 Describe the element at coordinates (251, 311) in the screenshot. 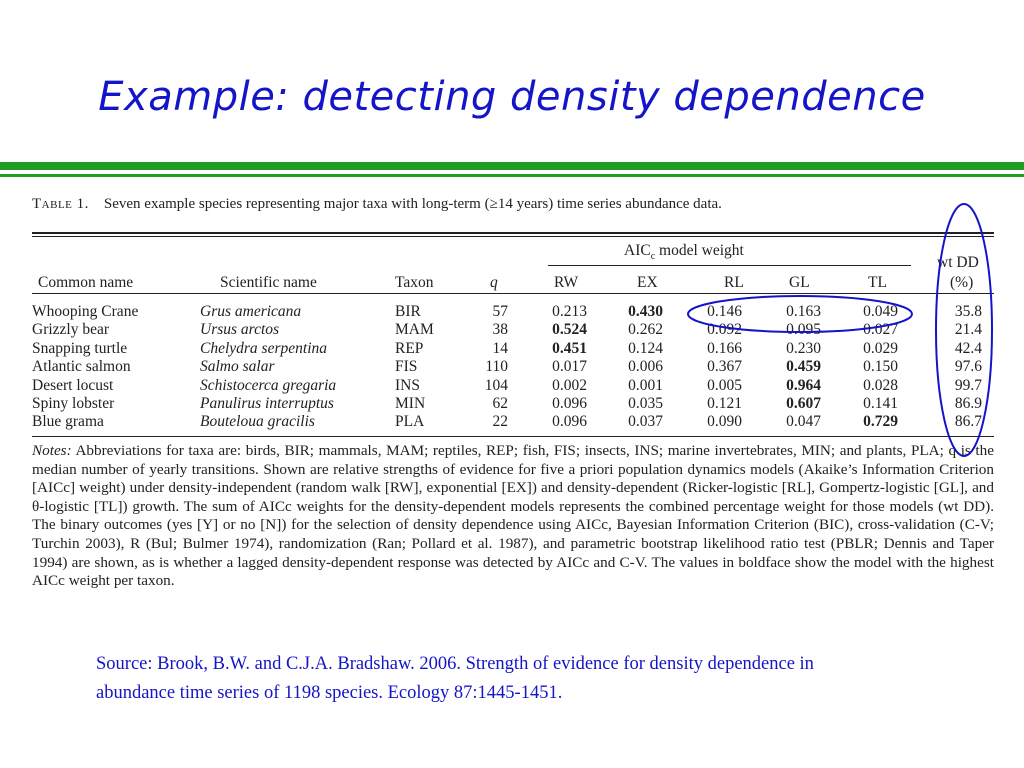

I see `cell-sci: Grus americana` at that location.